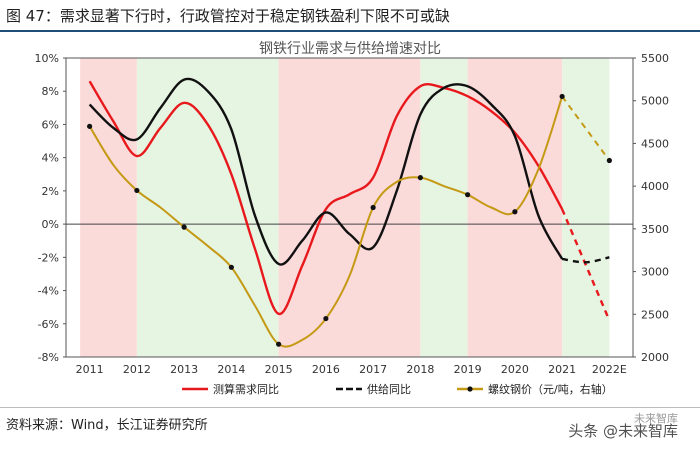 The image size is (700, 451). What do you see at coordinates (656, 418) in the screenshot?
I see `watermark-top: 未来智库` at bounding box center [656, 418].